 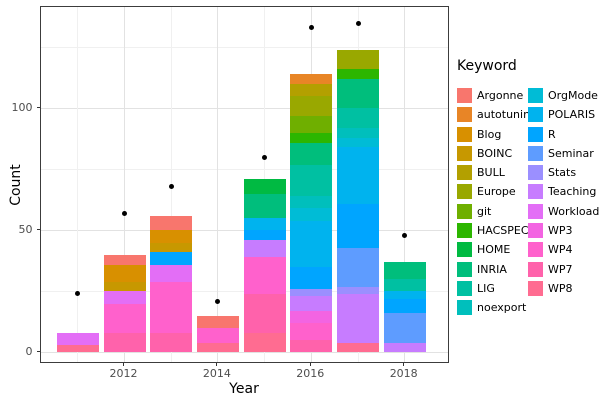 I want to click on legend-label: INRIA, so click(x=492, y=269).